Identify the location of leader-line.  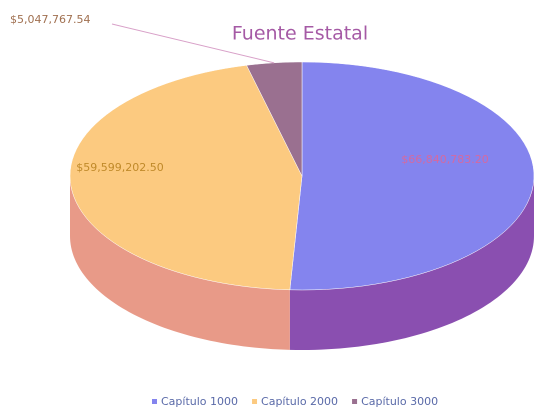
(193, 43).